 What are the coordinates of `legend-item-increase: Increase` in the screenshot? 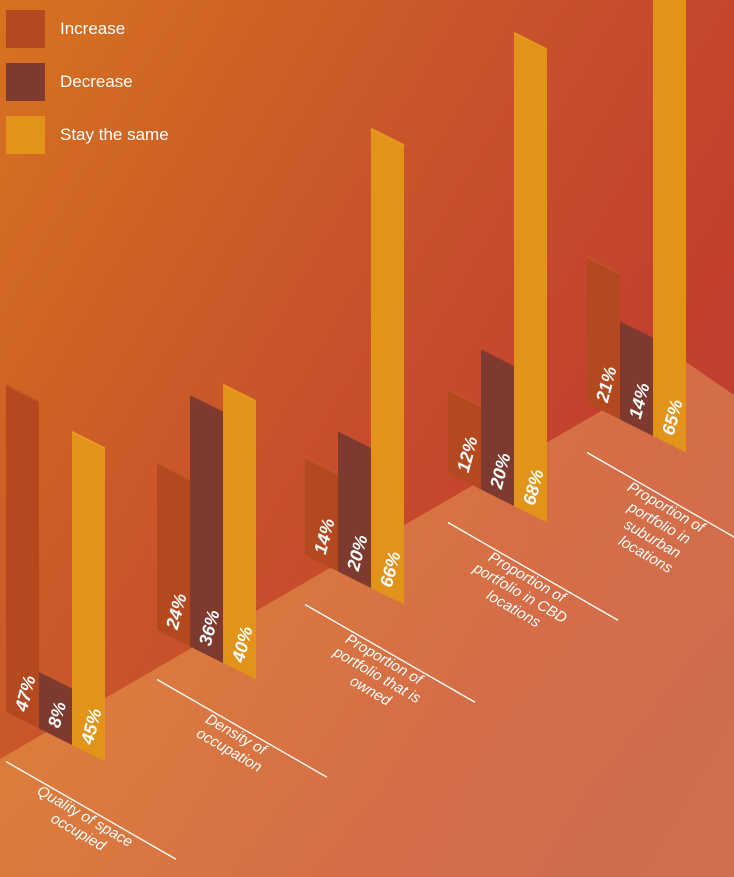 It's located at (87, 29).